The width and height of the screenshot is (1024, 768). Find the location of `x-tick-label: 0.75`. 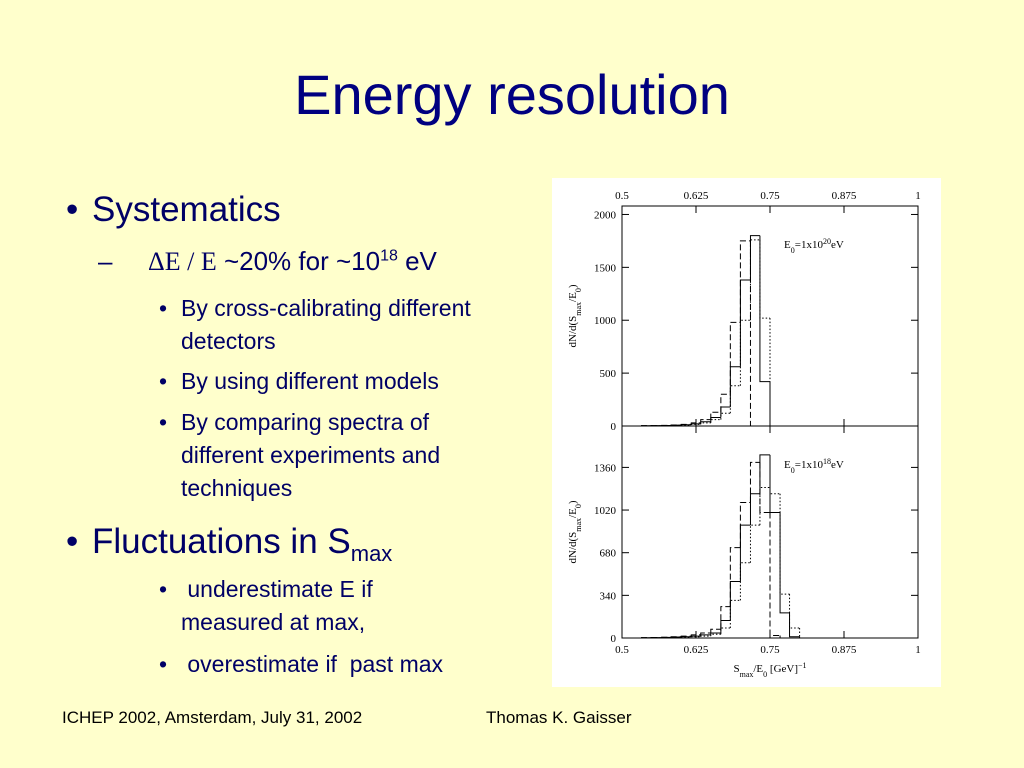

x-tick-label: 0.75 is located at coordinates (770, 196).